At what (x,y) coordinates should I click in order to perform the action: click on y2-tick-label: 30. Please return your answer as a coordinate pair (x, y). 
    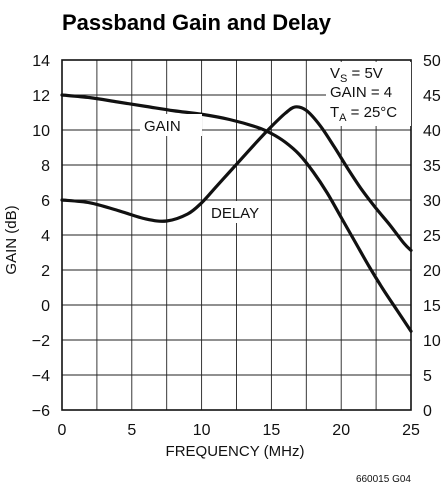
    Looking at the image, I should click on (432, 201).